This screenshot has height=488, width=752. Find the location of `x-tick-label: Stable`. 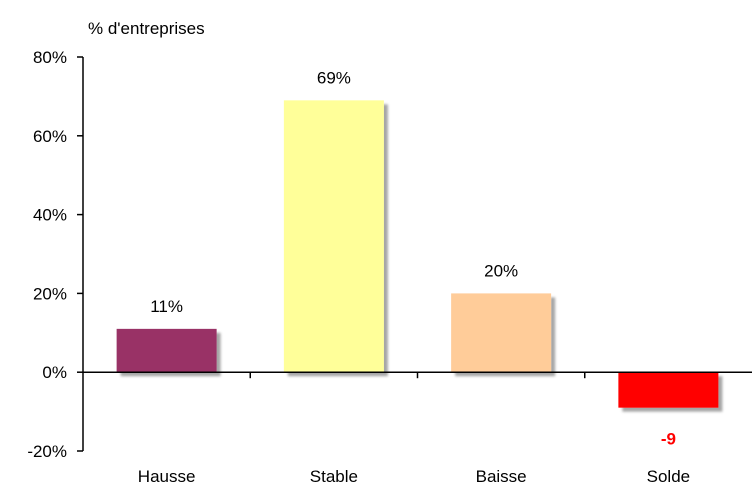

x-tick-label: Stable is located at coordinates (334, 476).